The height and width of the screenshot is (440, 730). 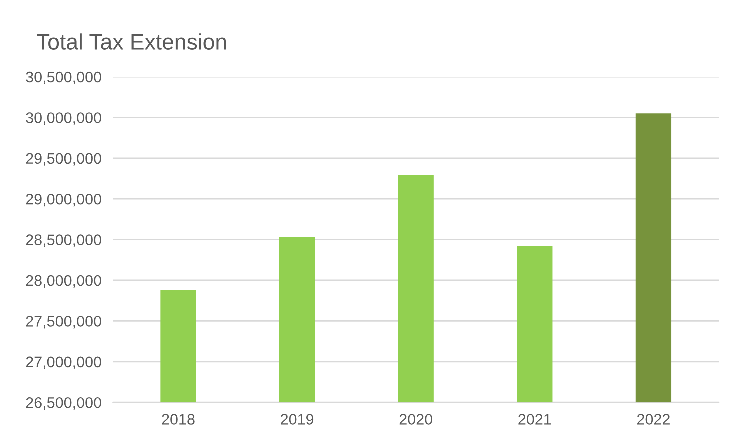 I want to click on x-tick-label: 2021, so click(x=535, y=419).